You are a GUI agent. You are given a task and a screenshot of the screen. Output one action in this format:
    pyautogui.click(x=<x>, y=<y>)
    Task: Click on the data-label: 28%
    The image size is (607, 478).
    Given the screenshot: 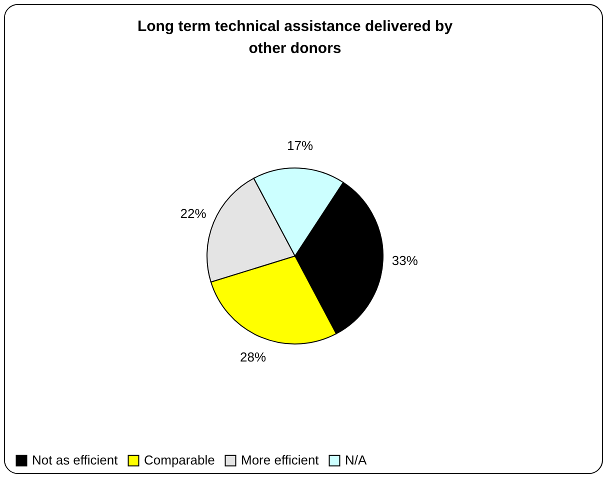 What is the action you would take?
    pyautogui.click(x=253, y=357)
    